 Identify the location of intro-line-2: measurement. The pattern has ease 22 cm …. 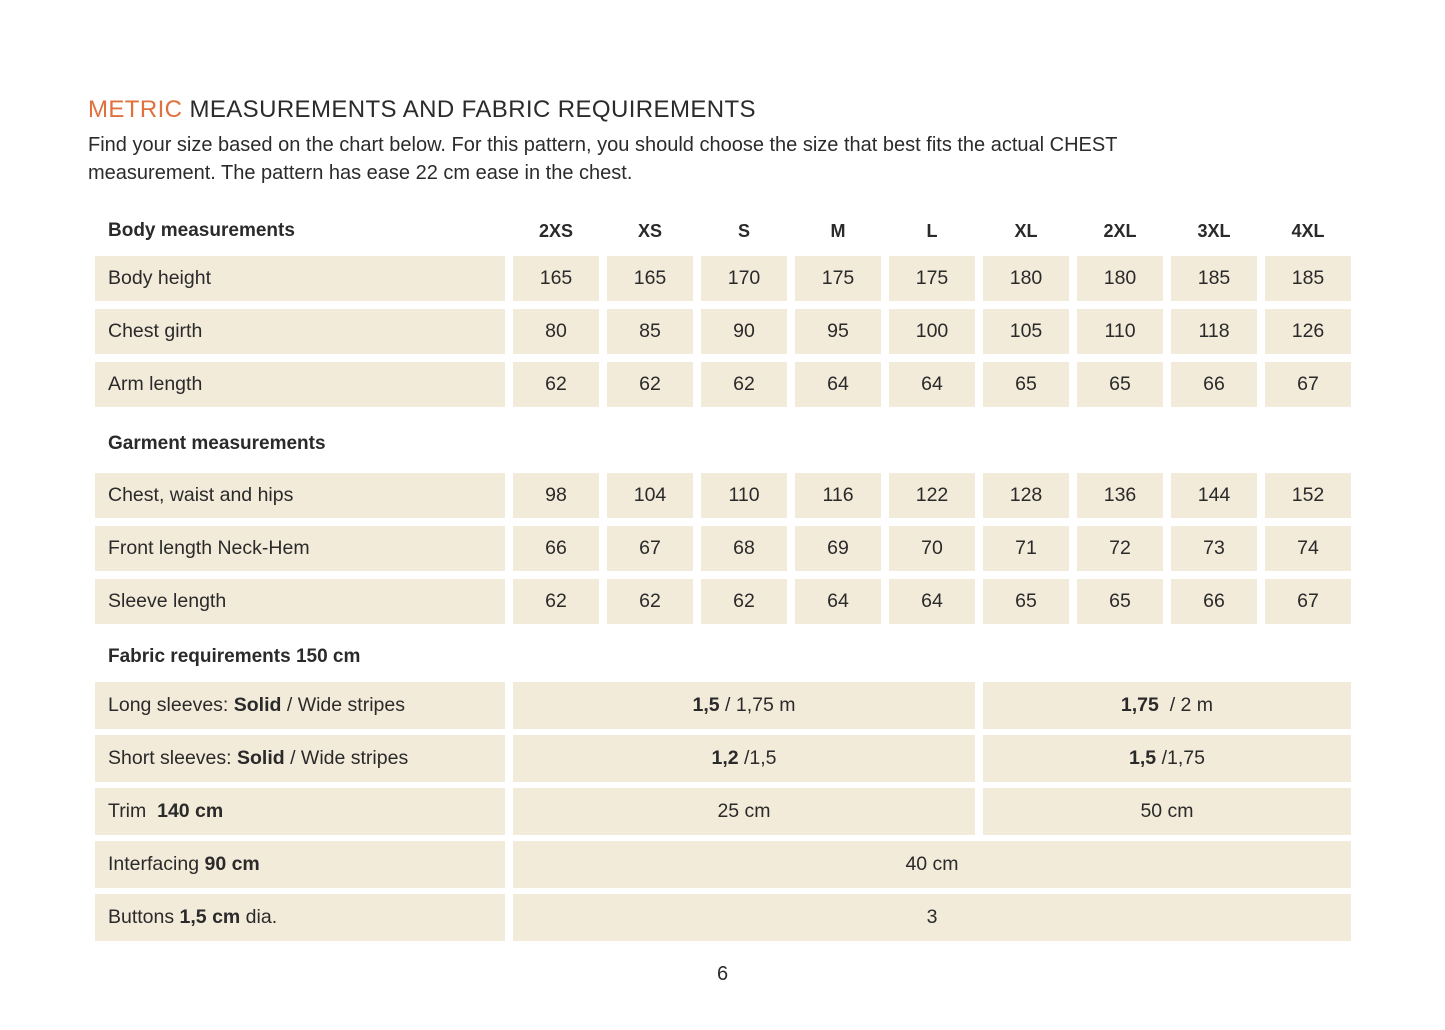
(360, 173).